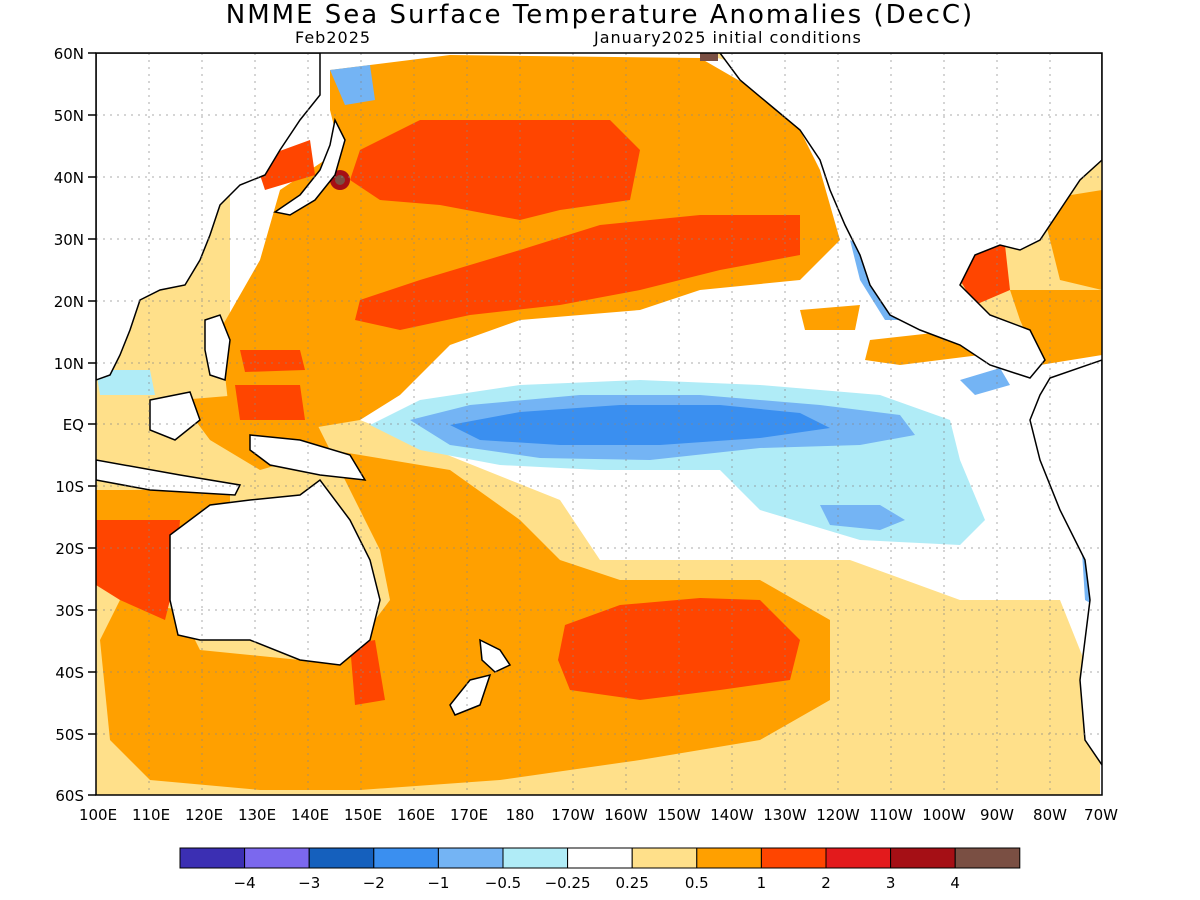  Describe the element at coordinates (69, 364) in the screenshot. I see `lat-label: 10N` at that location.